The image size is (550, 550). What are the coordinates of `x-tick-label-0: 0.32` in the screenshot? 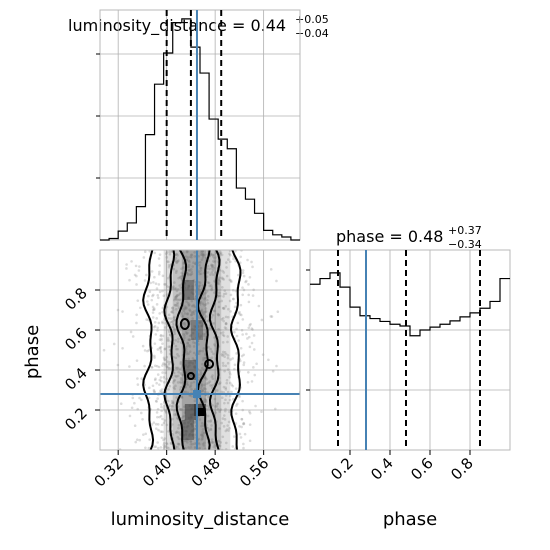 It's located at (109, 472).